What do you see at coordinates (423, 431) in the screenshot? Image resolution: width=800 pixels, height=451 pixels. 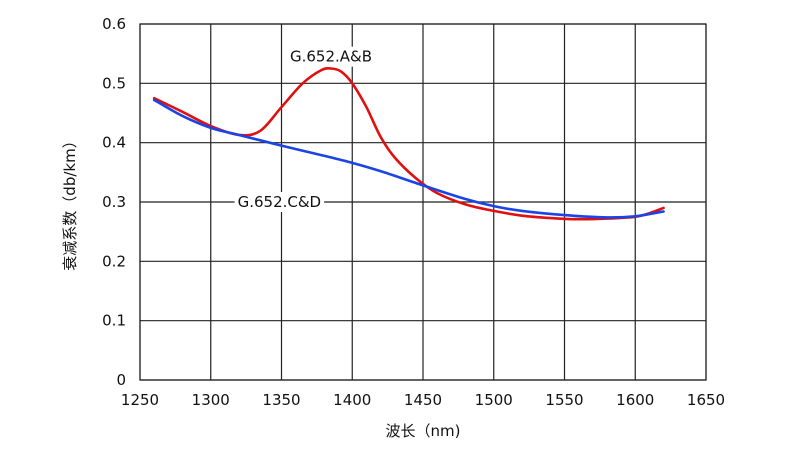 I see `x-axis-label: 波长（nm)` at bounding box center [423, 431].